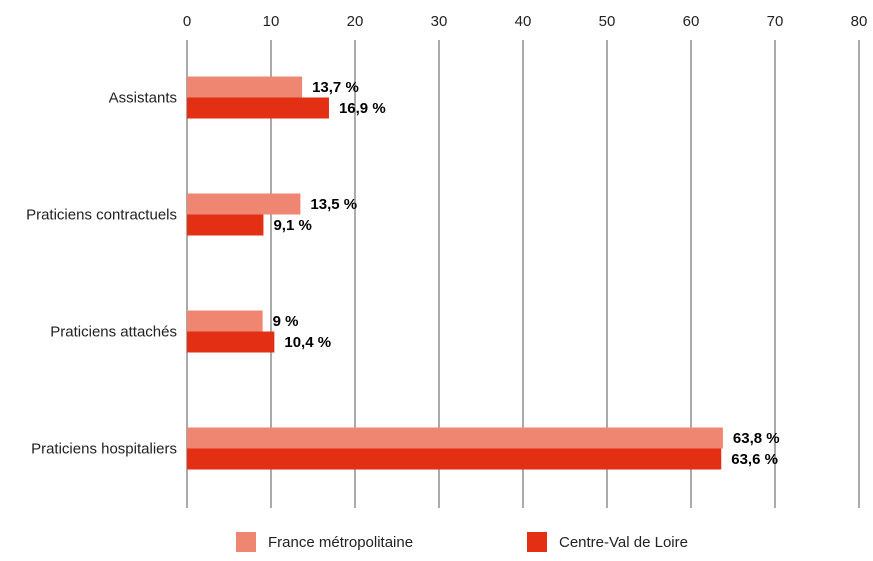 Image resolution: width=873 pixels, height=561 pixels. What do you see at coordinates (362, 108) in the screenshot?
I see `data-label-centre-val-de-loire-assistants: 16,9 %` at bounding box center [362, 108].